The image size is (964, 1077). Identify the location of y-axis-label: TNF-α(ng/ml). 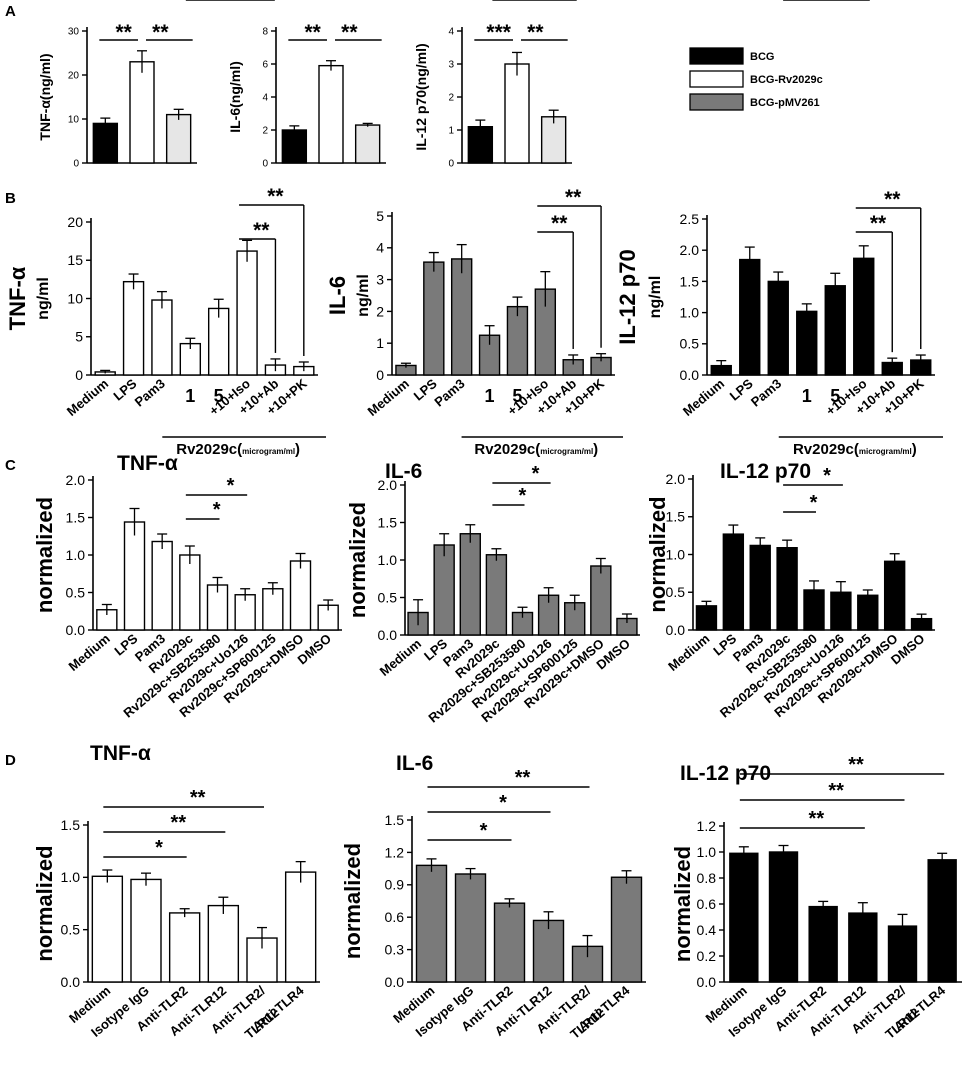
(45, 96).